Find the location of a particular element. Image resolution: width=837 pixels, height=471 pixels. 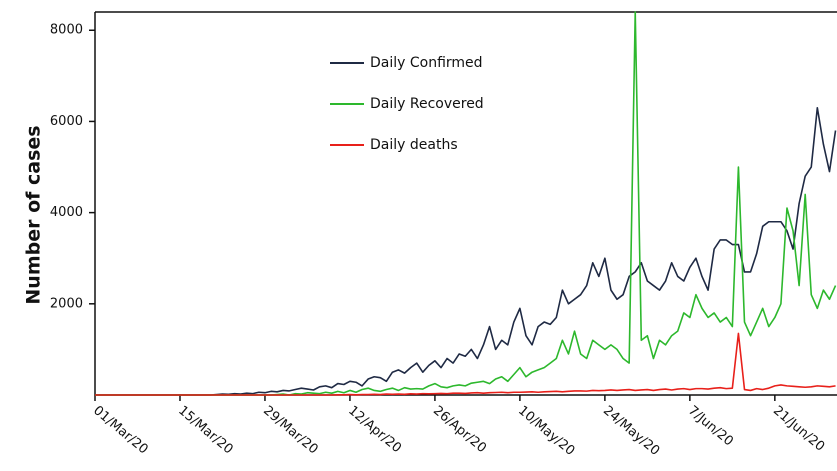

y-tick-label: 4000 is located at coordinates (66, 212).